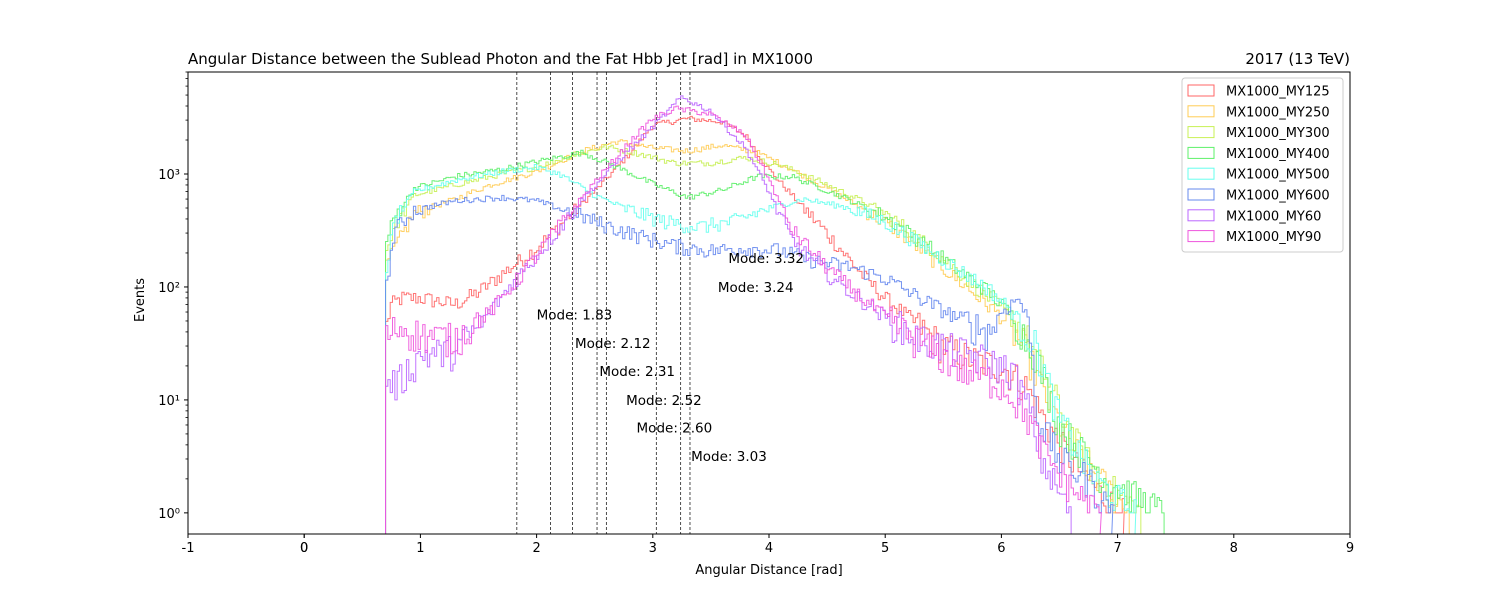 The image size is (1500, 604). Describe the element at coordinates (169, 175) in the screenshot. I see `y-tick-label: 10³` at that location.